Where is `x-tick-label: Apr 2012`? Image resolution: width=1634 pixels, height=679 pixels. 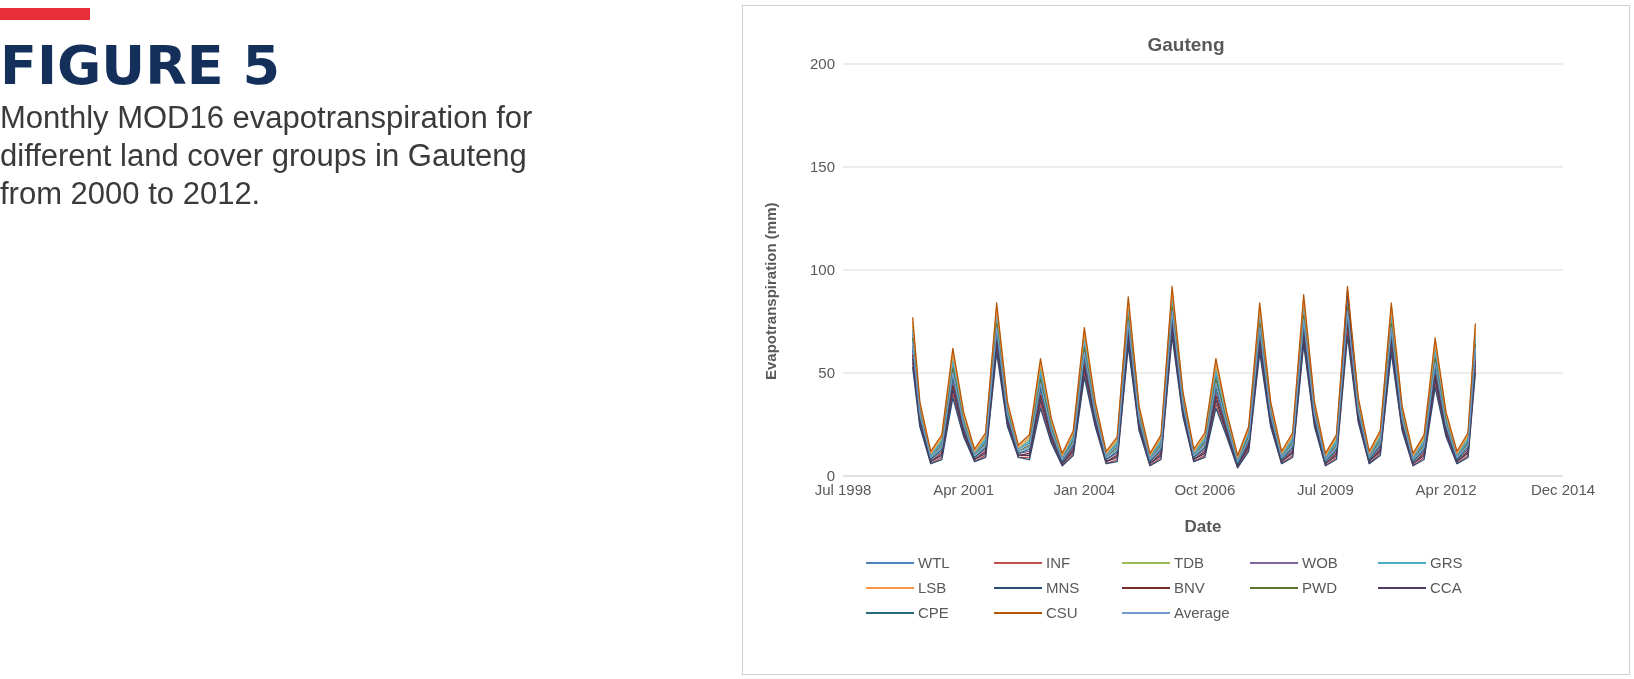
x-tick-label: Apr 2012 is located at coordinates (1446, 489).